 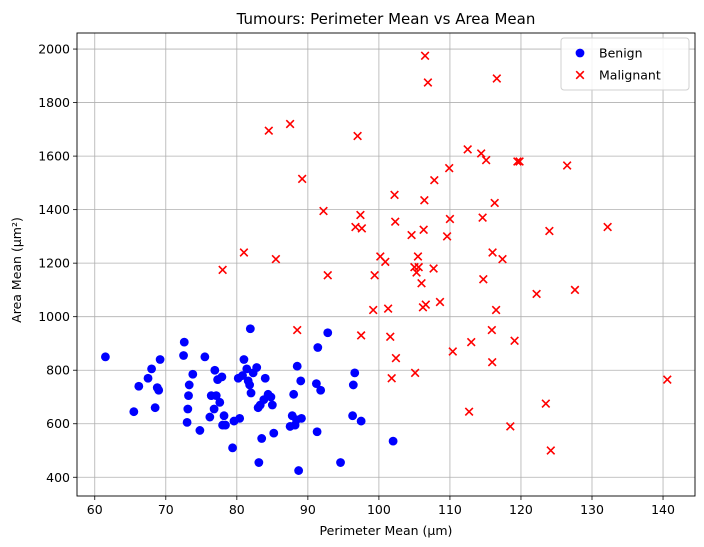 What do you see at coordinates (58, 477) in the screenshot?
I see `y-tick-label: 400` at bounding box center [58, 477].